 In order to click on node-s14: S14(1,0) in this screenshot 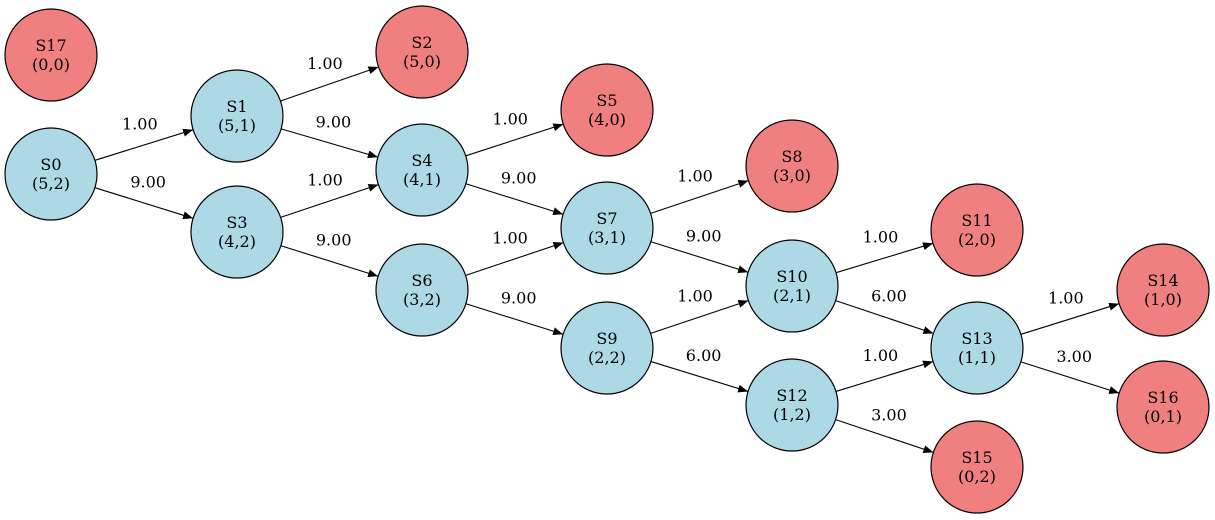, I will do `click(1163, 290)`.